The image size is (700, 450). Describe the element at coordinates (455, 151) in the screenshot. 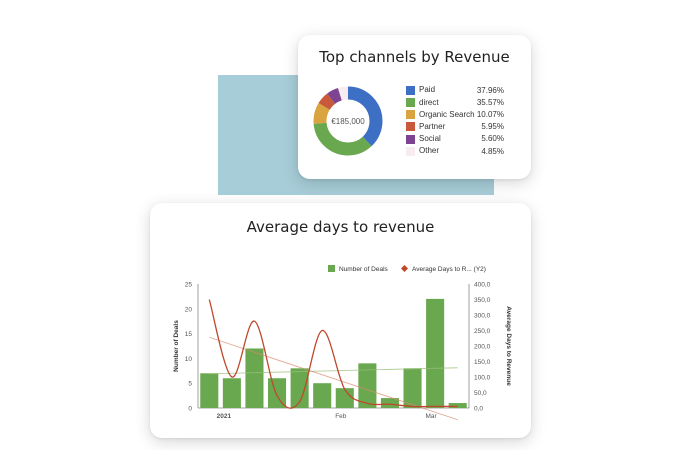

I see `legend-row: Other 4.85%` at that location.